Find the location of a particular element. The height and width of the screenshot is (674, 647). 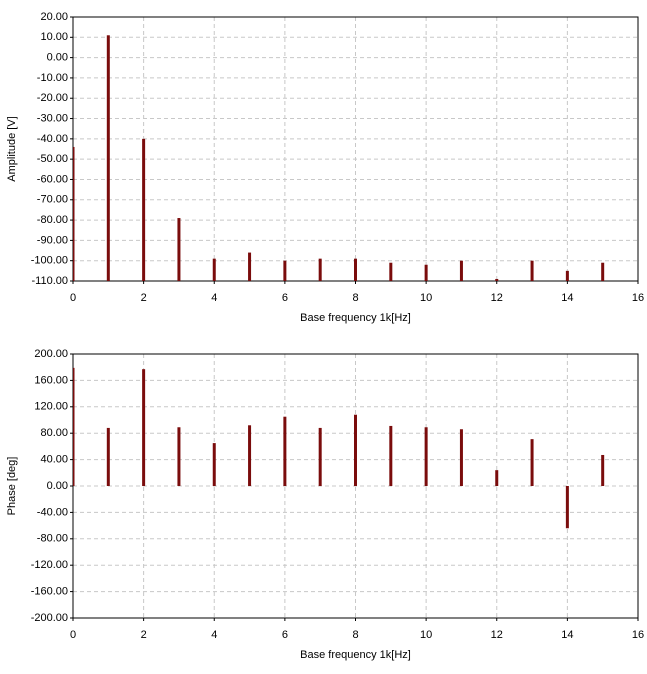

y-tick-label: -70.00 is located at coordinates (52, 200).